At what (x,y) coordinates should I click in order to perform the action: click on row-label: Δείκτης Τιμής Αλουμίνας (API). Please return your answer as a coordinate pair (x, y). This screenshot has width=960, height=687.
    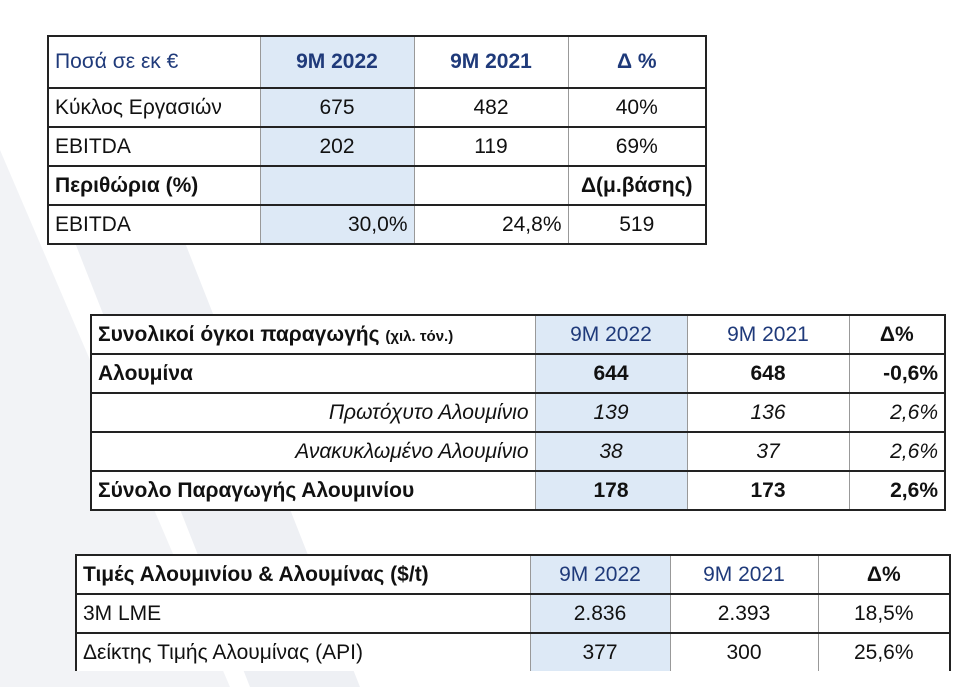
    Looking at the image, I should click on (223, 652).